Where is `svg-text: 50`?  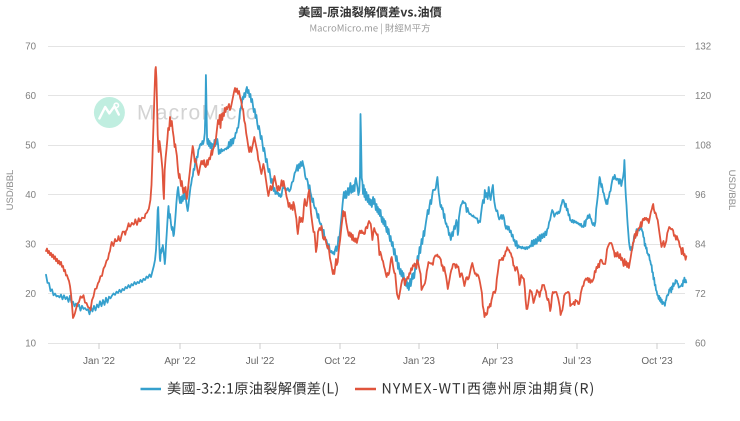
svg-text: 50 is located at coordinates (30, 146).